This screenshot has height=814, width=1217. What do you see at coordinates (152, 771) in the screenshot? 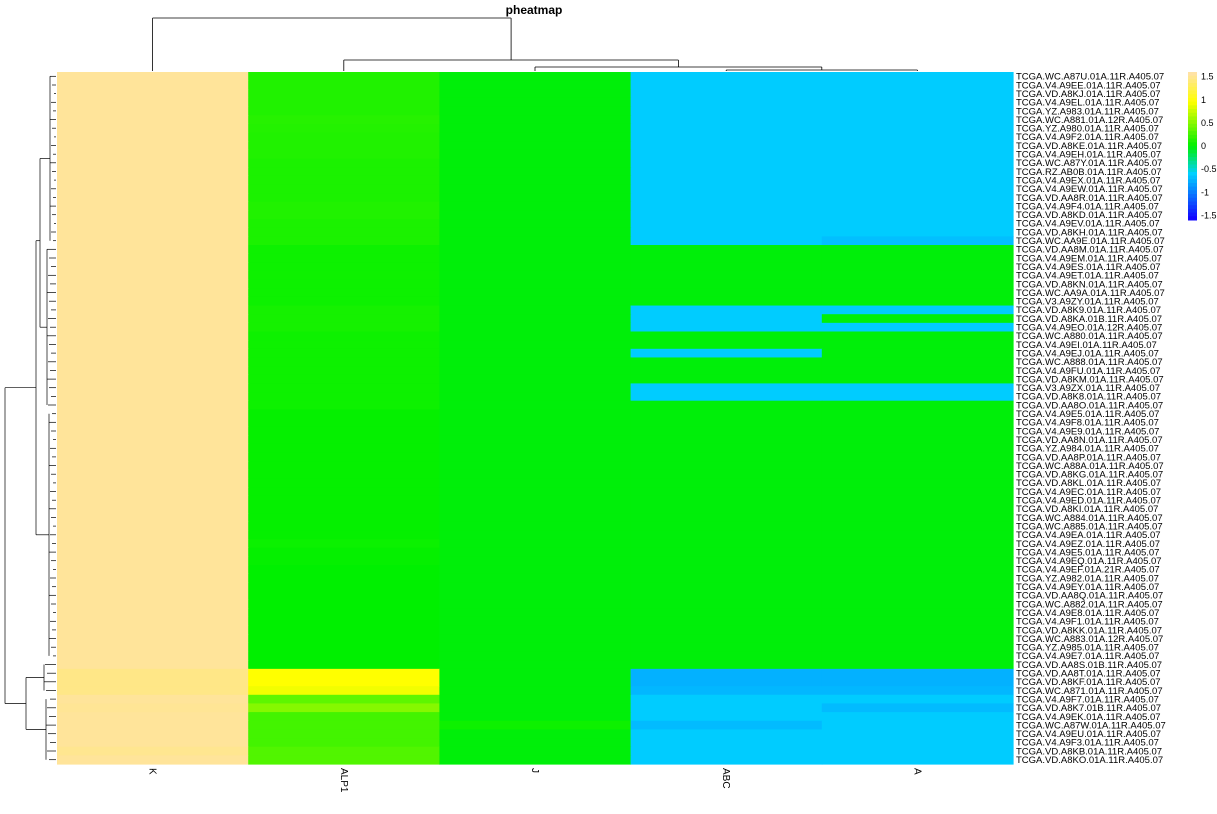
I see `column-label: K` at bounding box center [152, 771].